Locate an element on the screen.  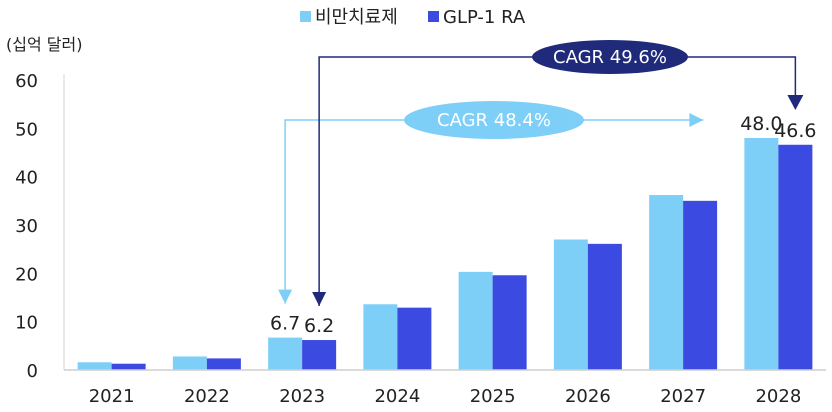
bar-obesity-drugs-2022 is located at coordinates (189, 363).